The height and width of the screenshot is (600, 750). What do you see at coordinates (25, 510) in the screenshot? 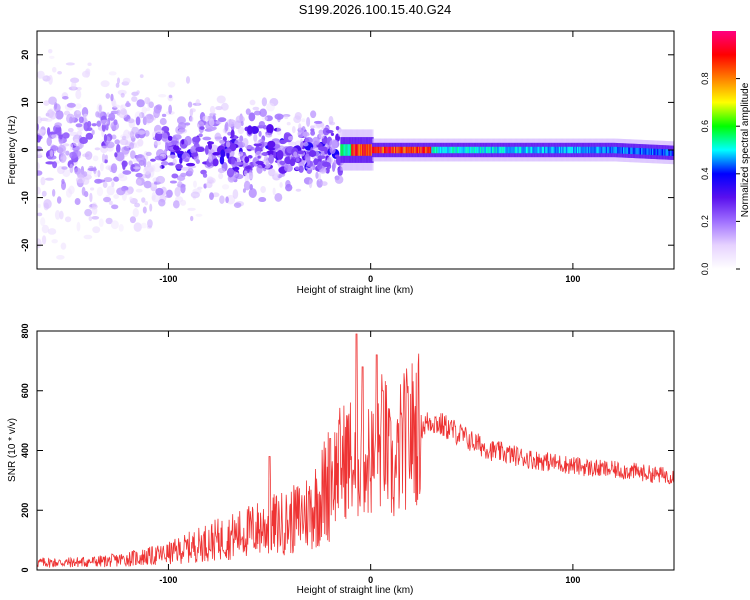
I see `snr-y-tick-label: 200` at bounding box center [25, 510].